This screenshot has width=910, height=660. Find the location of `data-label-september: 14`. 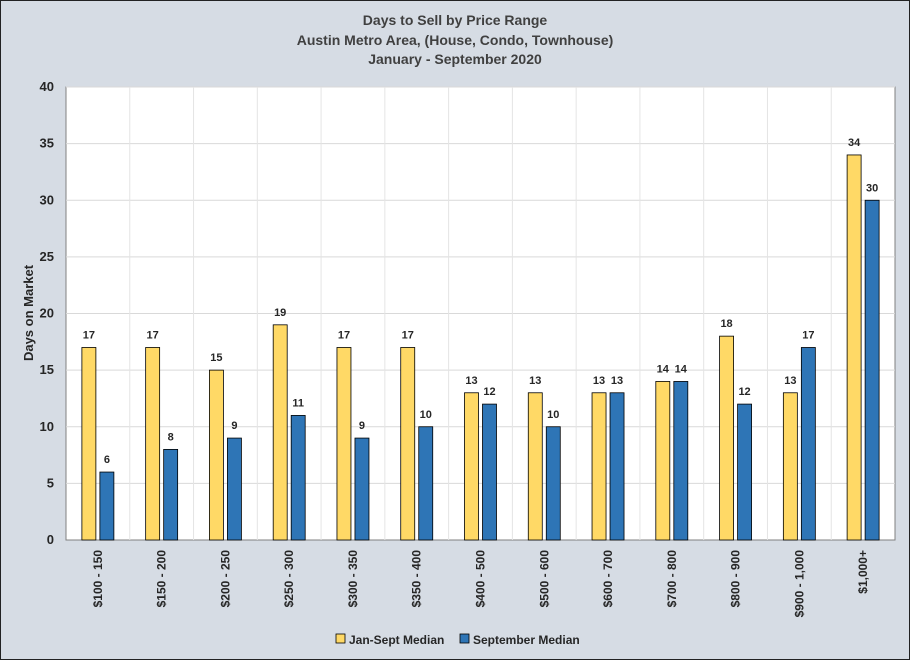

data-label-september: 14 is located at coordinates (681, 369).